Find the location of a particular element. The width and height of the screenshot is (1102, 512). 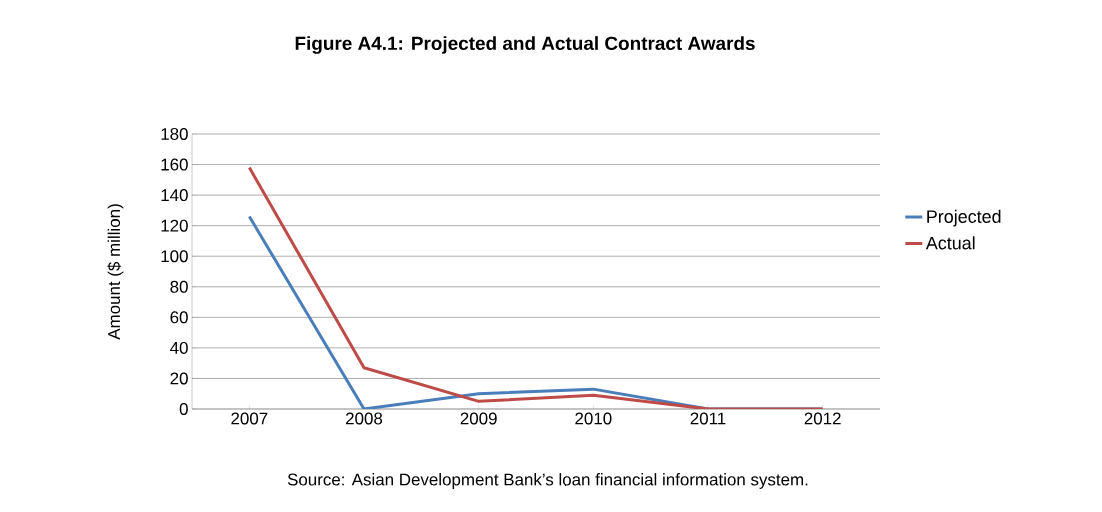

source-note: Source: Asian Development Bank’s loan financial information system. is located at coordinates (547, 481).